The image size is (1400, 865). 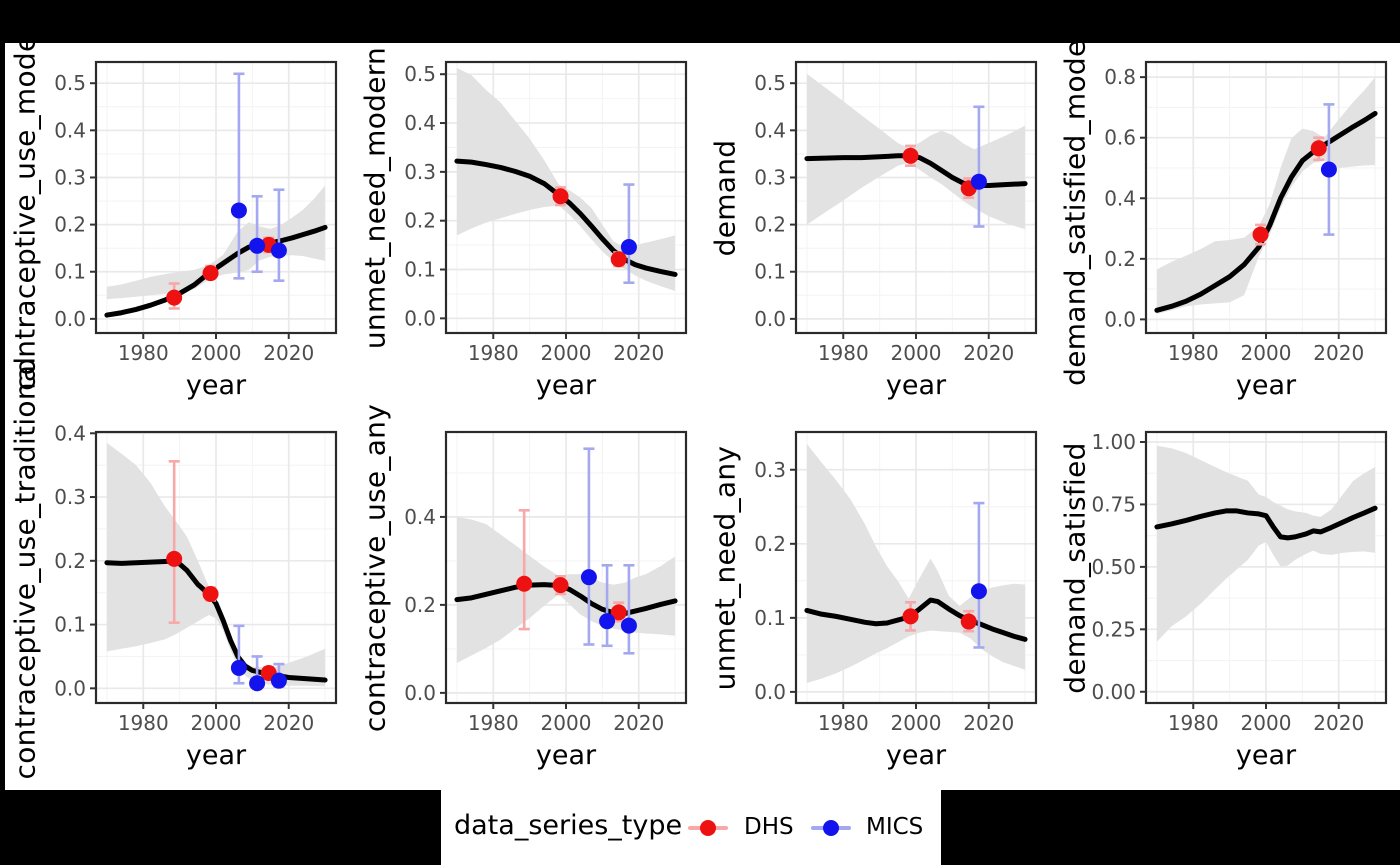 I want to click on dhs-key-icon, so click(x=708, y=828).